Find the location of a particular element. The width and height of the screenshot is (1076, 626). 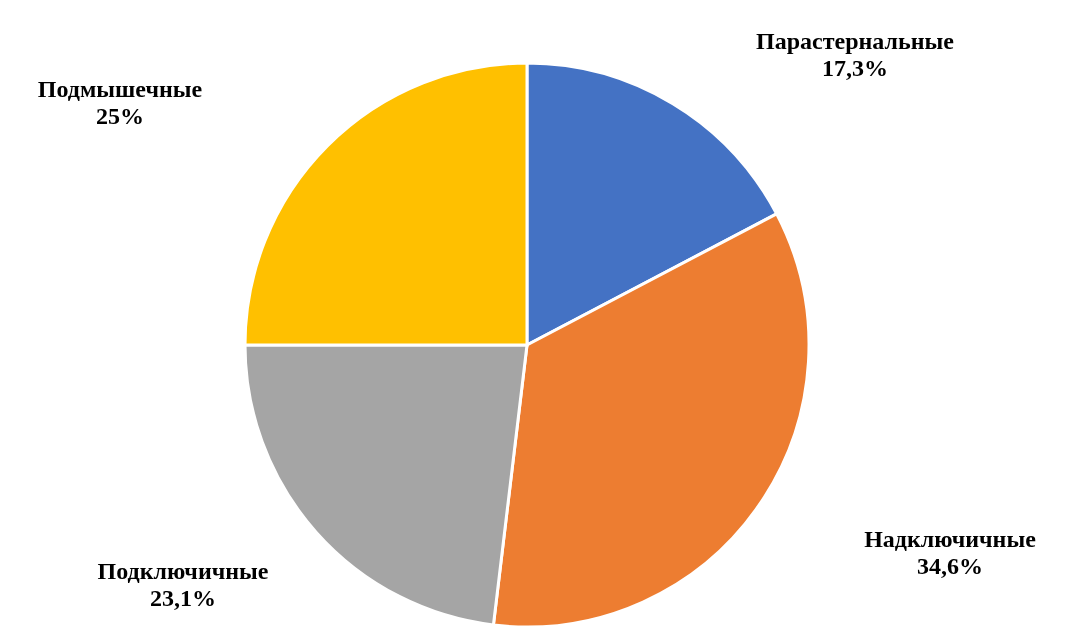

slice-label: Надключичные is located at coordinates (950, 539).